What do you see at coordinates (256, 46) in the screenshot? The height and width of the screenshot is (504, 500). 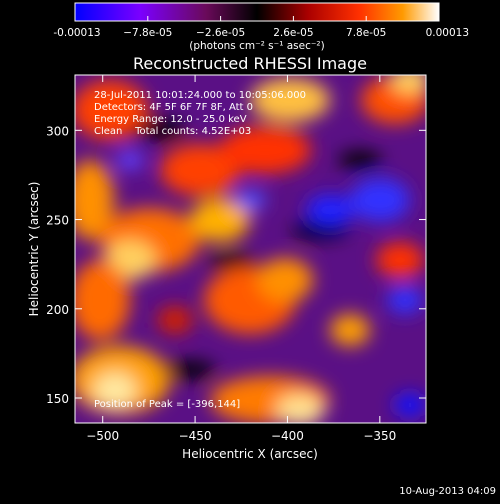 I see `colorbar-unit-label: (photons cm⁻² s⁻¹ asec⁻²)` at bounding box center [256, 46].